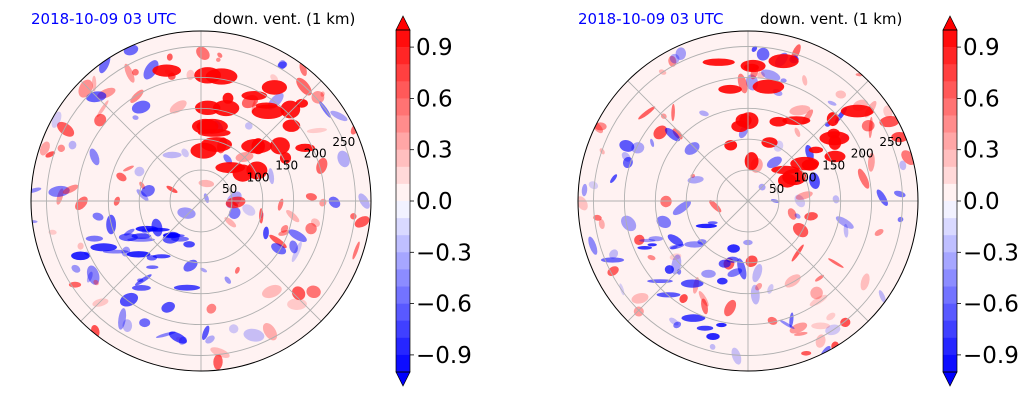  I want to click on colorbar-tick-label: 0.6, so click(434, 99).